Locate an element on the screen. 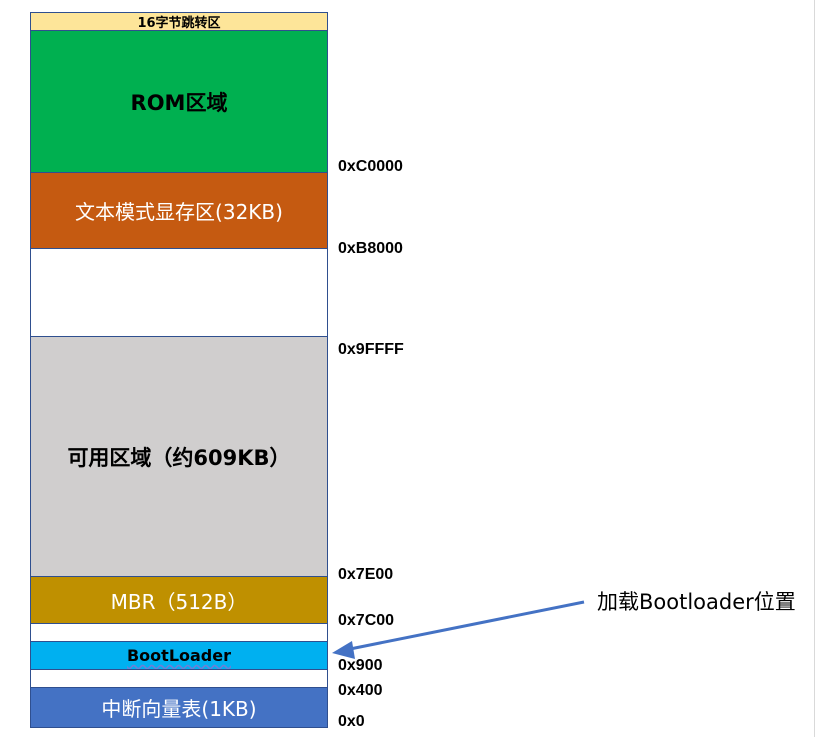  arrow-shaft is located at coordinates (467, 625).